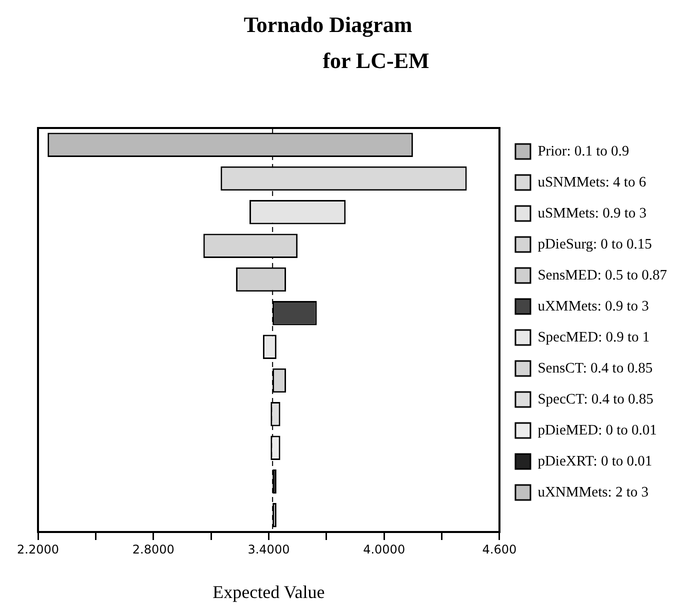 Image resolution: width=691 pixels, height=608 pixels. I want to click on legend-label: Prior: 0.1 to 0.9, so click(584, 151).